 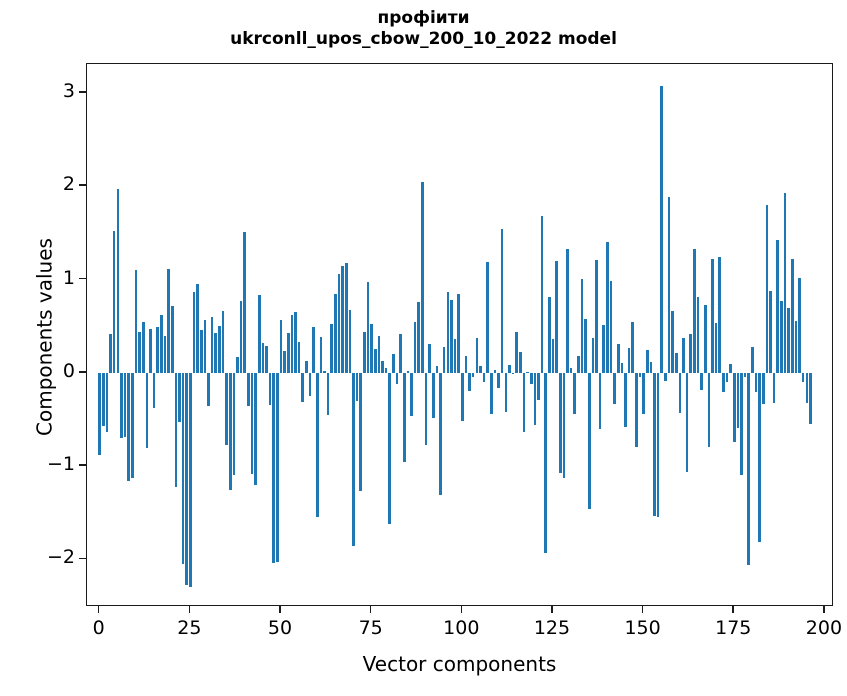 What do you see at coordinates (824, 628) in the screenshot?
I see `x-tick-label: 200` at bounding box center [824, 628].